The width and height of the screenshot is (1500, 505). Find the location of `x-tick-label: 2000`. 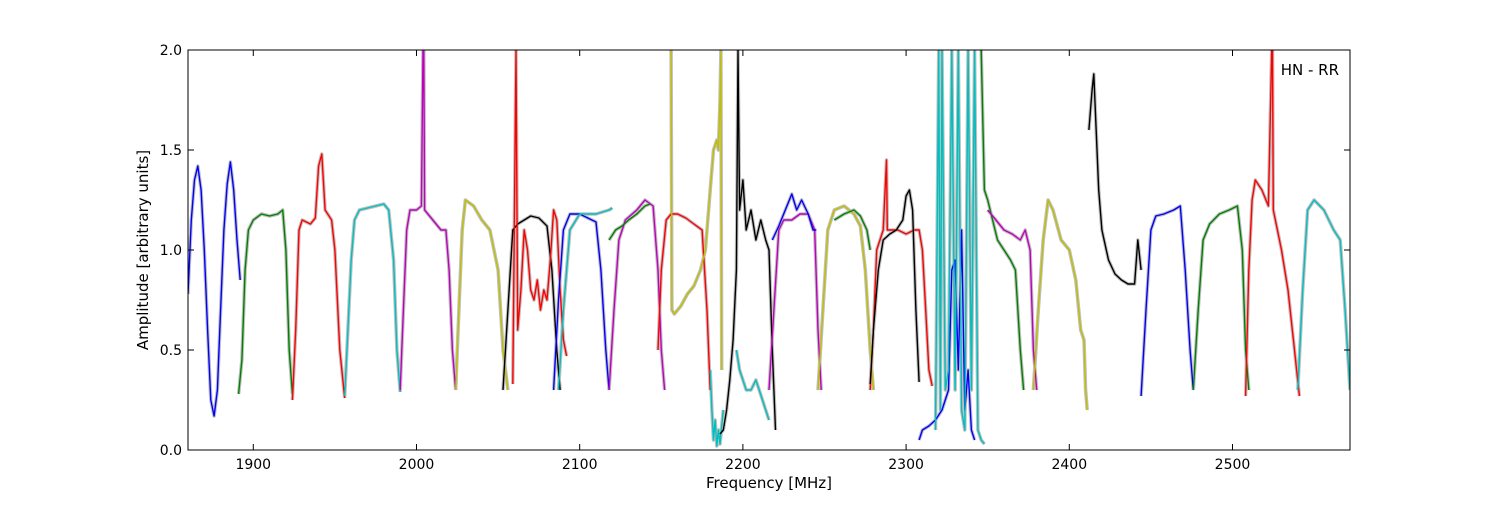

x-tick-label: 2000 is located at coordinates (417, 465).